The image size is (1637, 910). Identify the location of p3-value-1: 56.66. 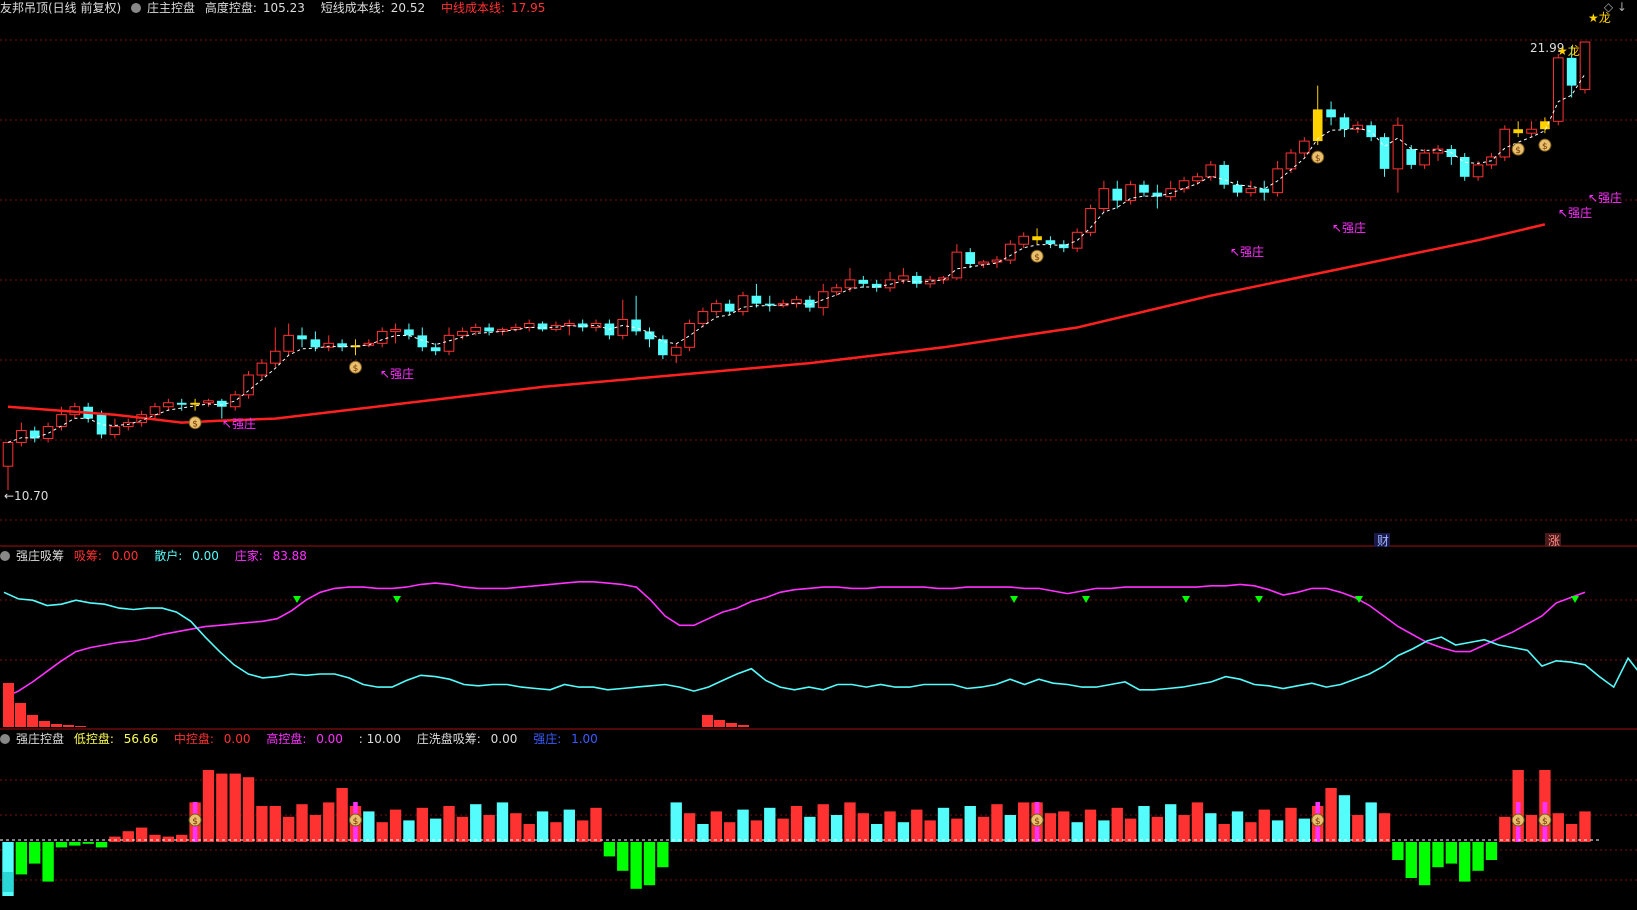
(141, 739).